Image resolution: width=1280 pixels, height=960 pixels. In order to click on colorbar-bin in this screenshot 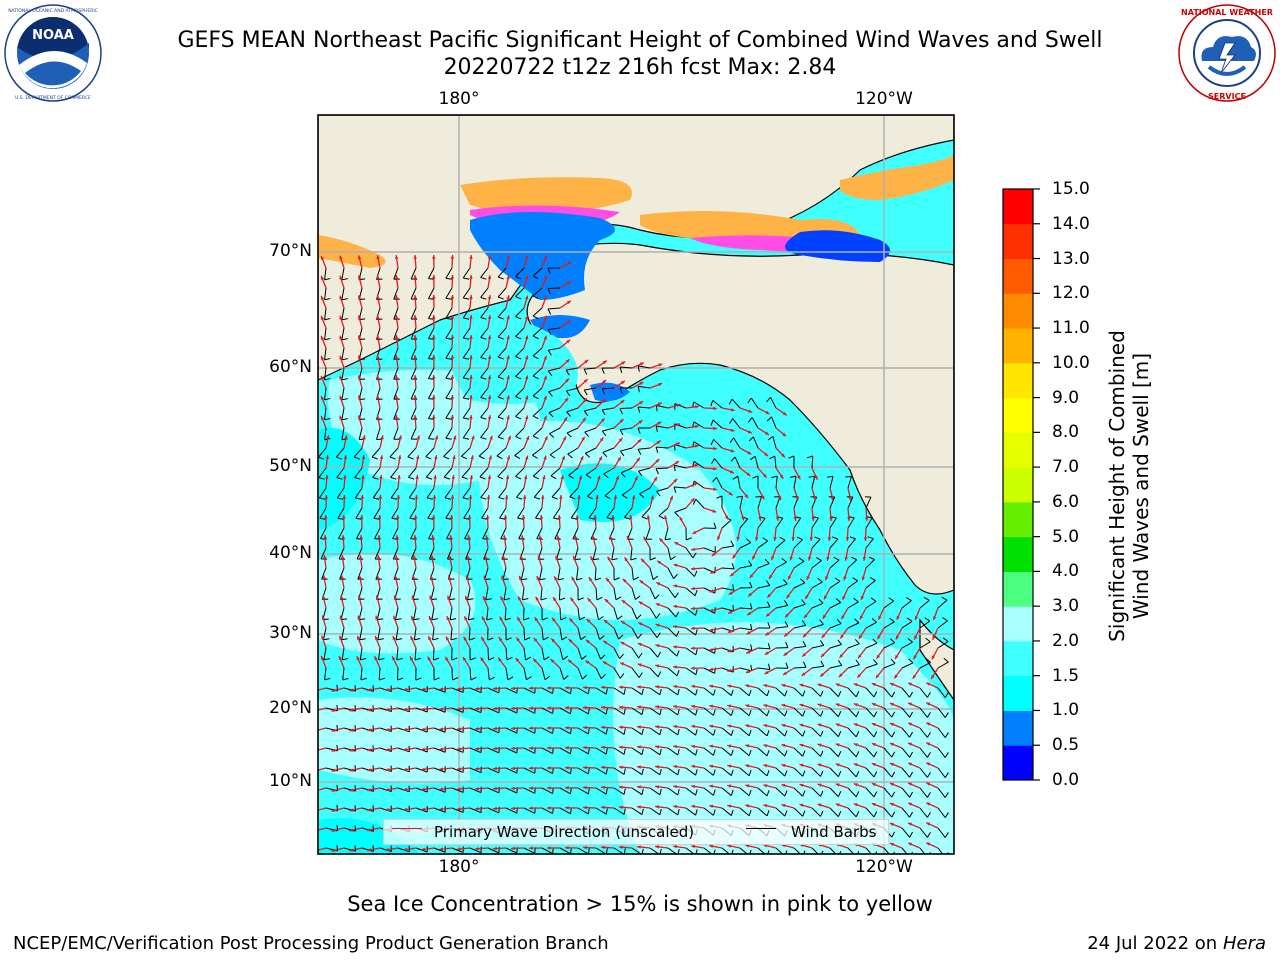, I will do `click(1018, 519)`.